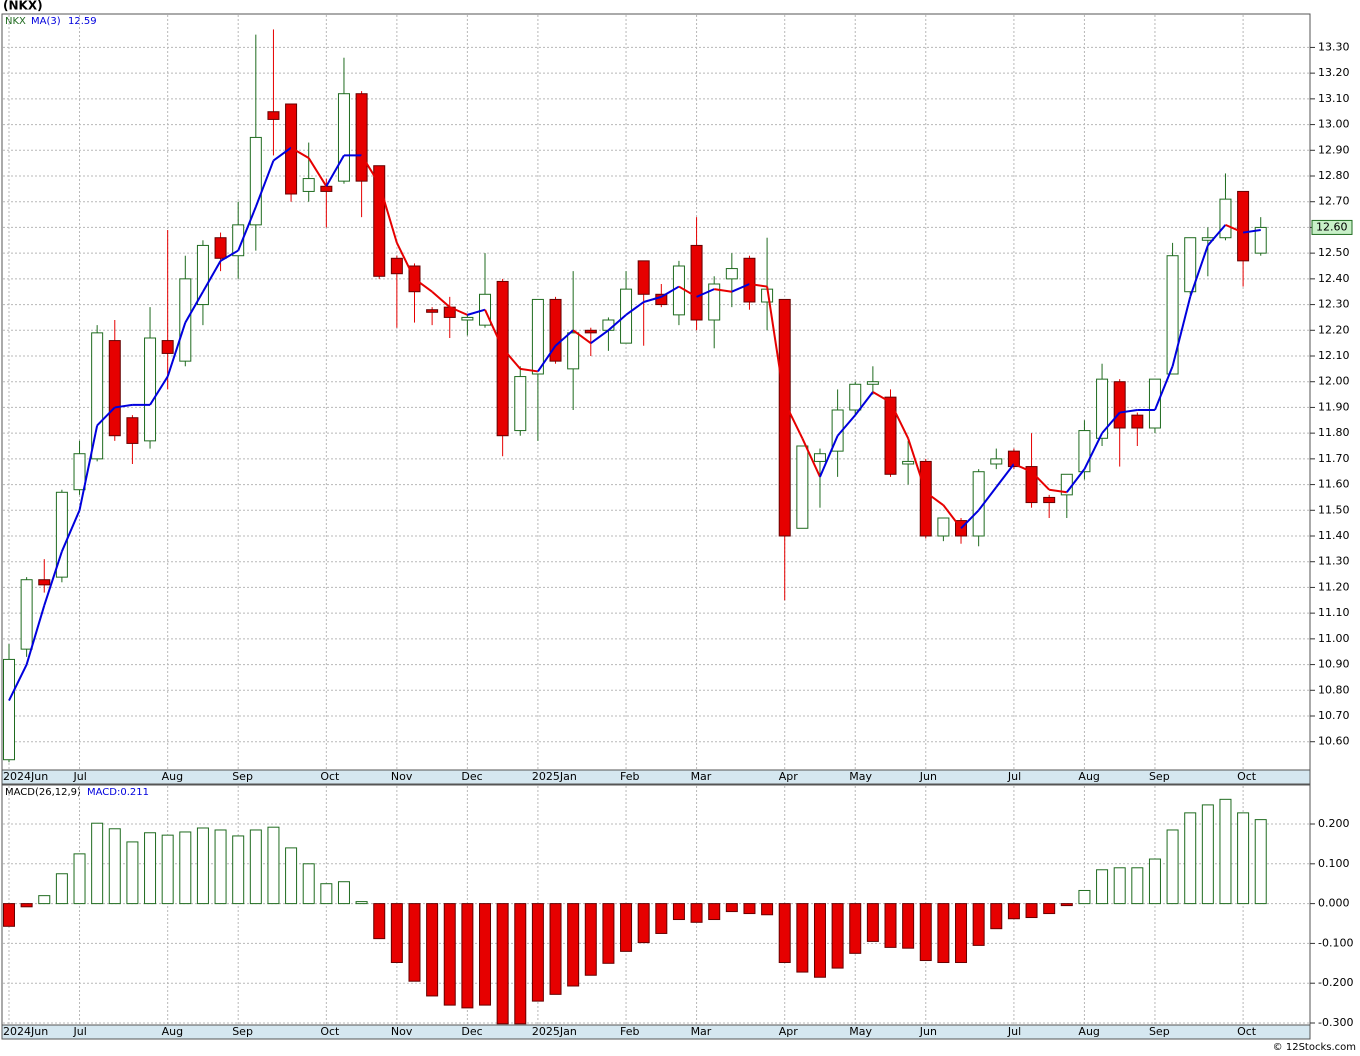  Describe the element at coordinates (554, 776) in the screenshot. I see `x-tick-label: 2025Jan` at that location.